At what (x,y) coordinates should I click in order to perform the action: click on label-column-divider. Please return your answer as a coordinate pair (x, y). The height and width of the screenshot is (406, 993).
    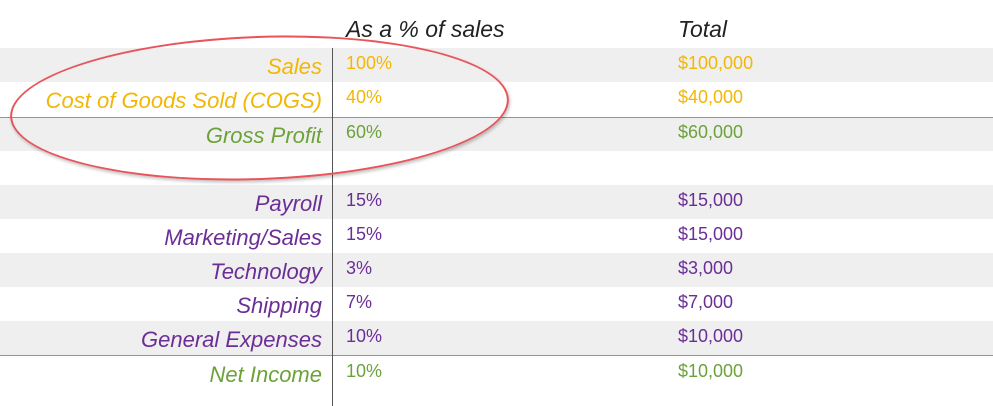
    Looking at the image, I should click on (332, 227).